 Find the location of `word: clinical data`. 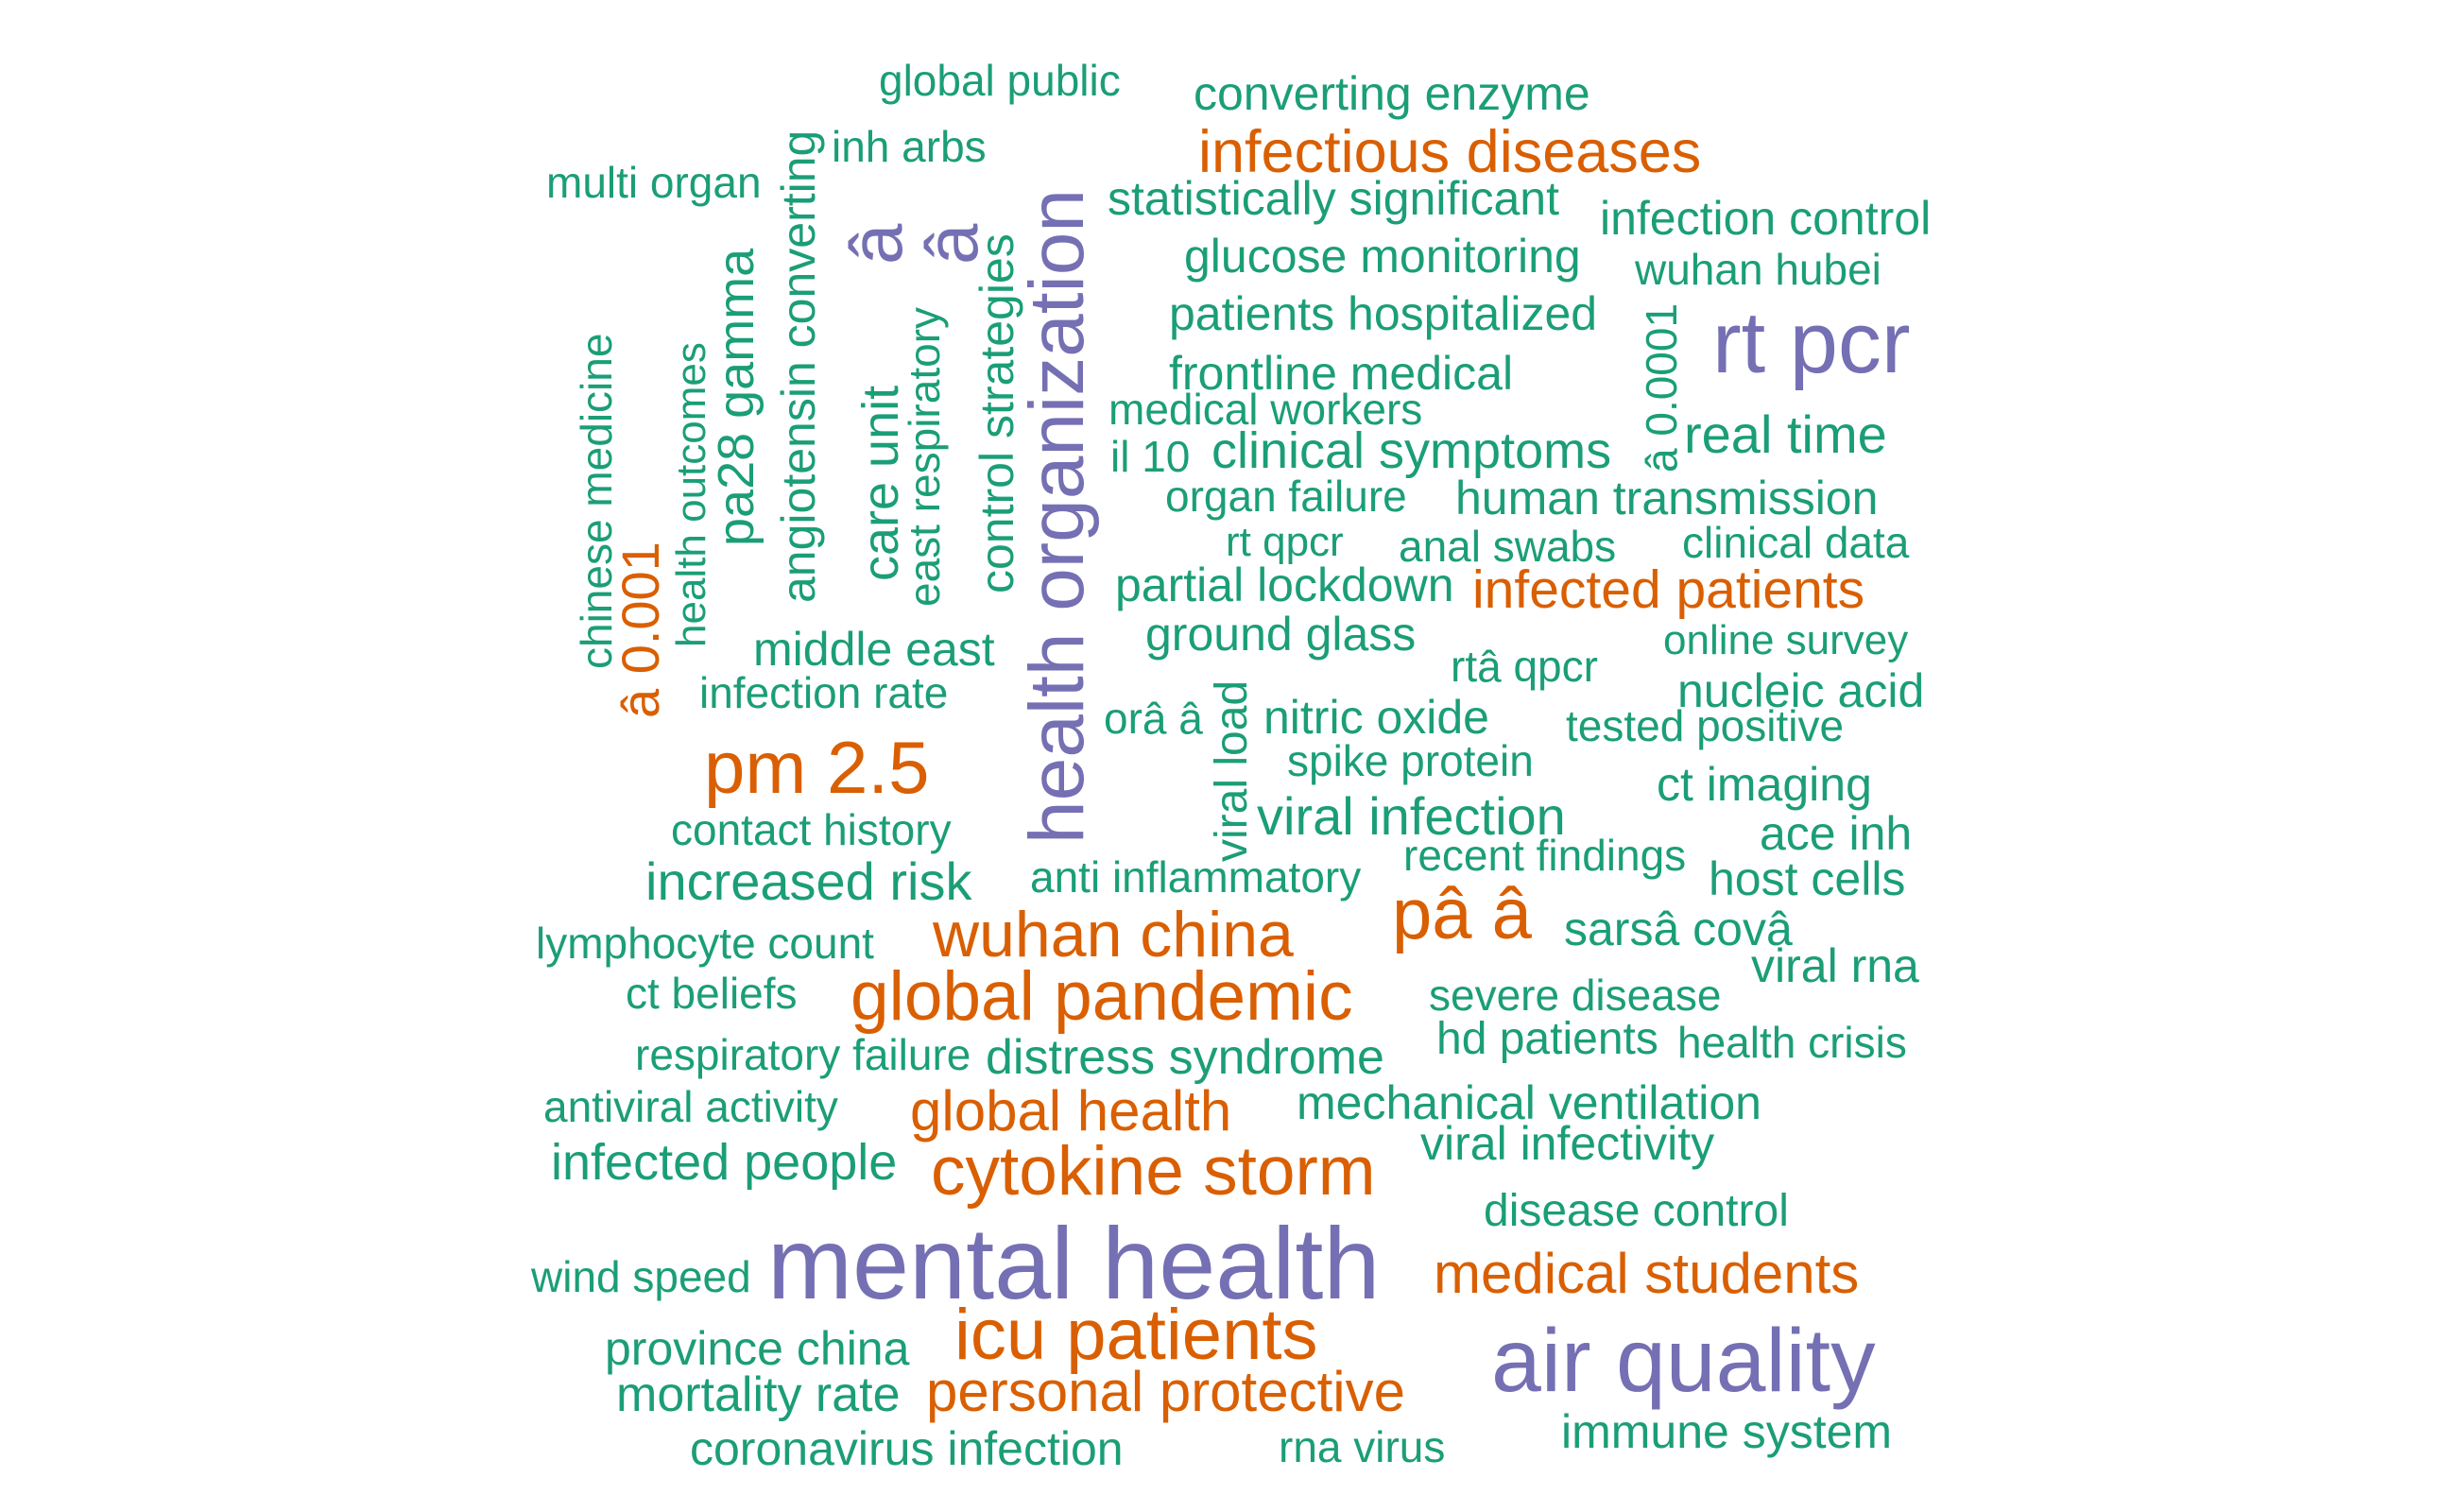

word: clinical data is located at coordinates (1796, 542).